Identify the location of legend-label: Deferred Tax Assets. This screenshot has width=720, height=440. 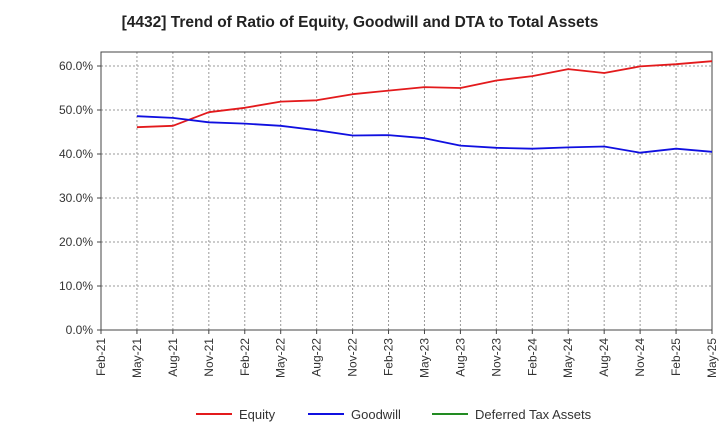
(533, 414).